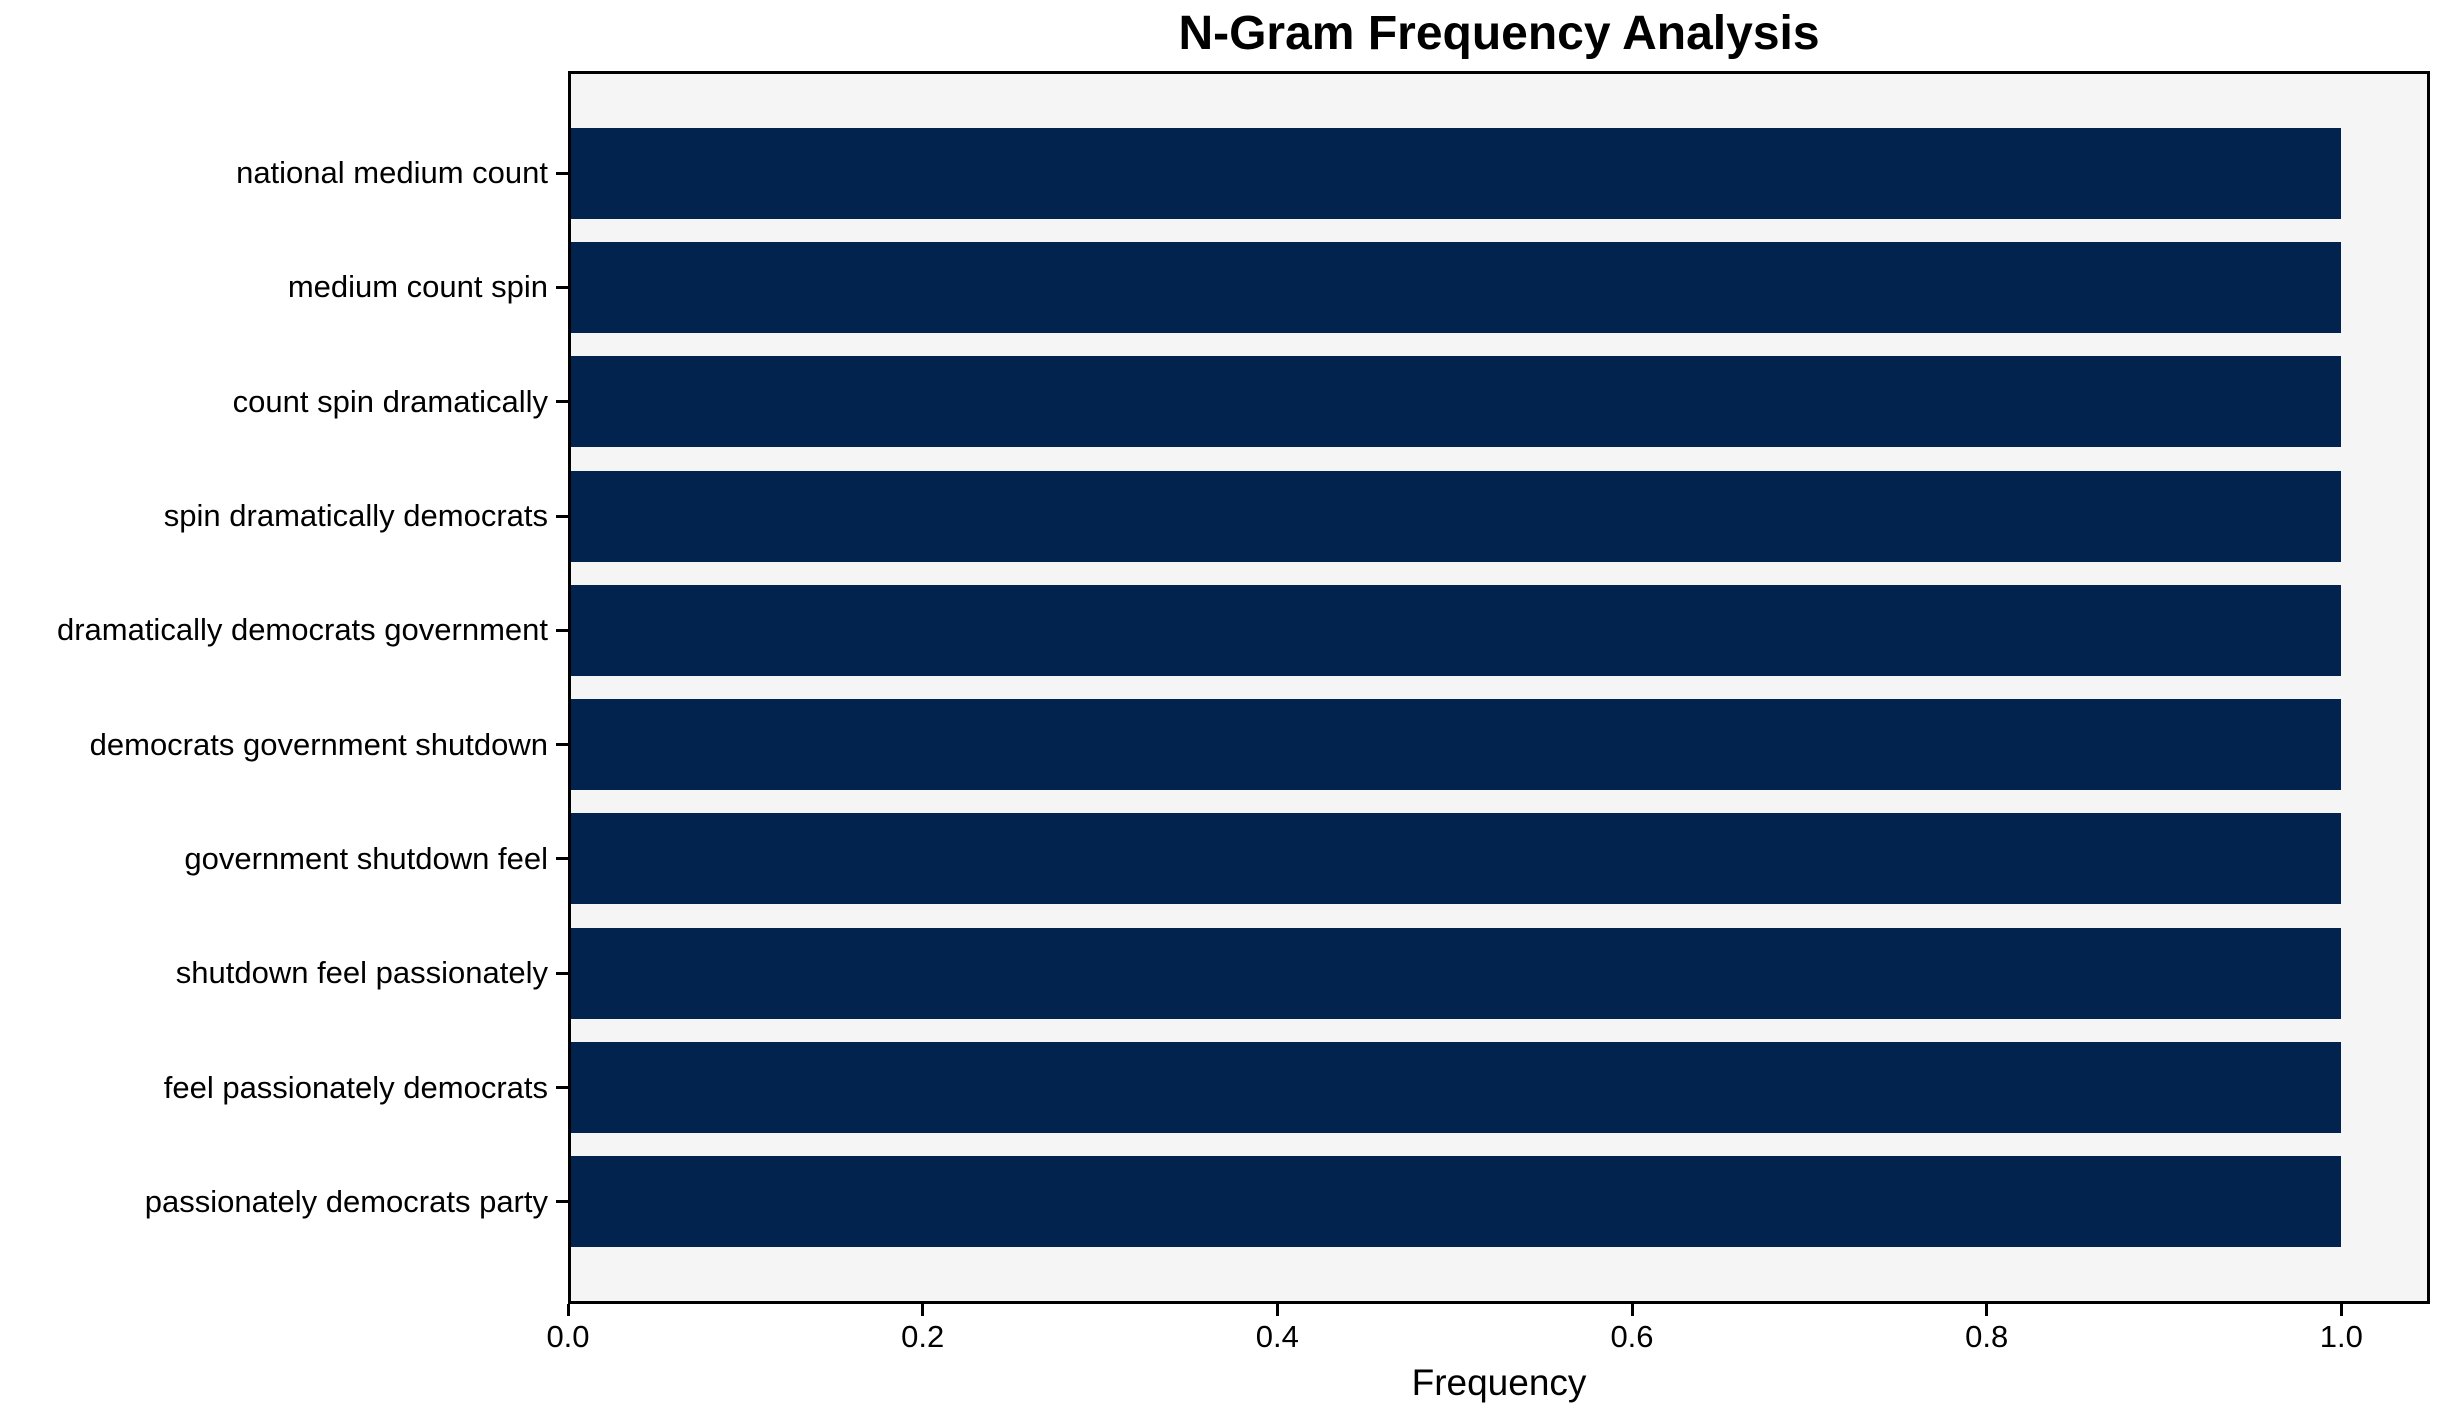 The width and height of the screenshot is (2447, 1414). I want to click on y-tick-label: dramatically democrats government, so click(302, 630).